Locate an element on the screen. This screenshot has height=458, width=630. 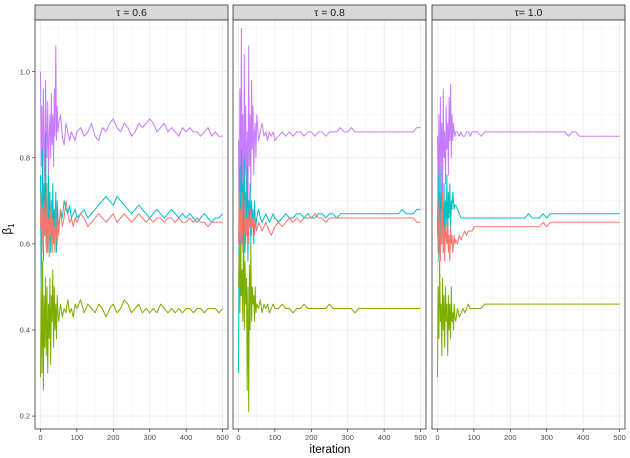
y-axis: 0.2 0.4 0.6 0.8 1.0 is located at coordinates (27, 244).